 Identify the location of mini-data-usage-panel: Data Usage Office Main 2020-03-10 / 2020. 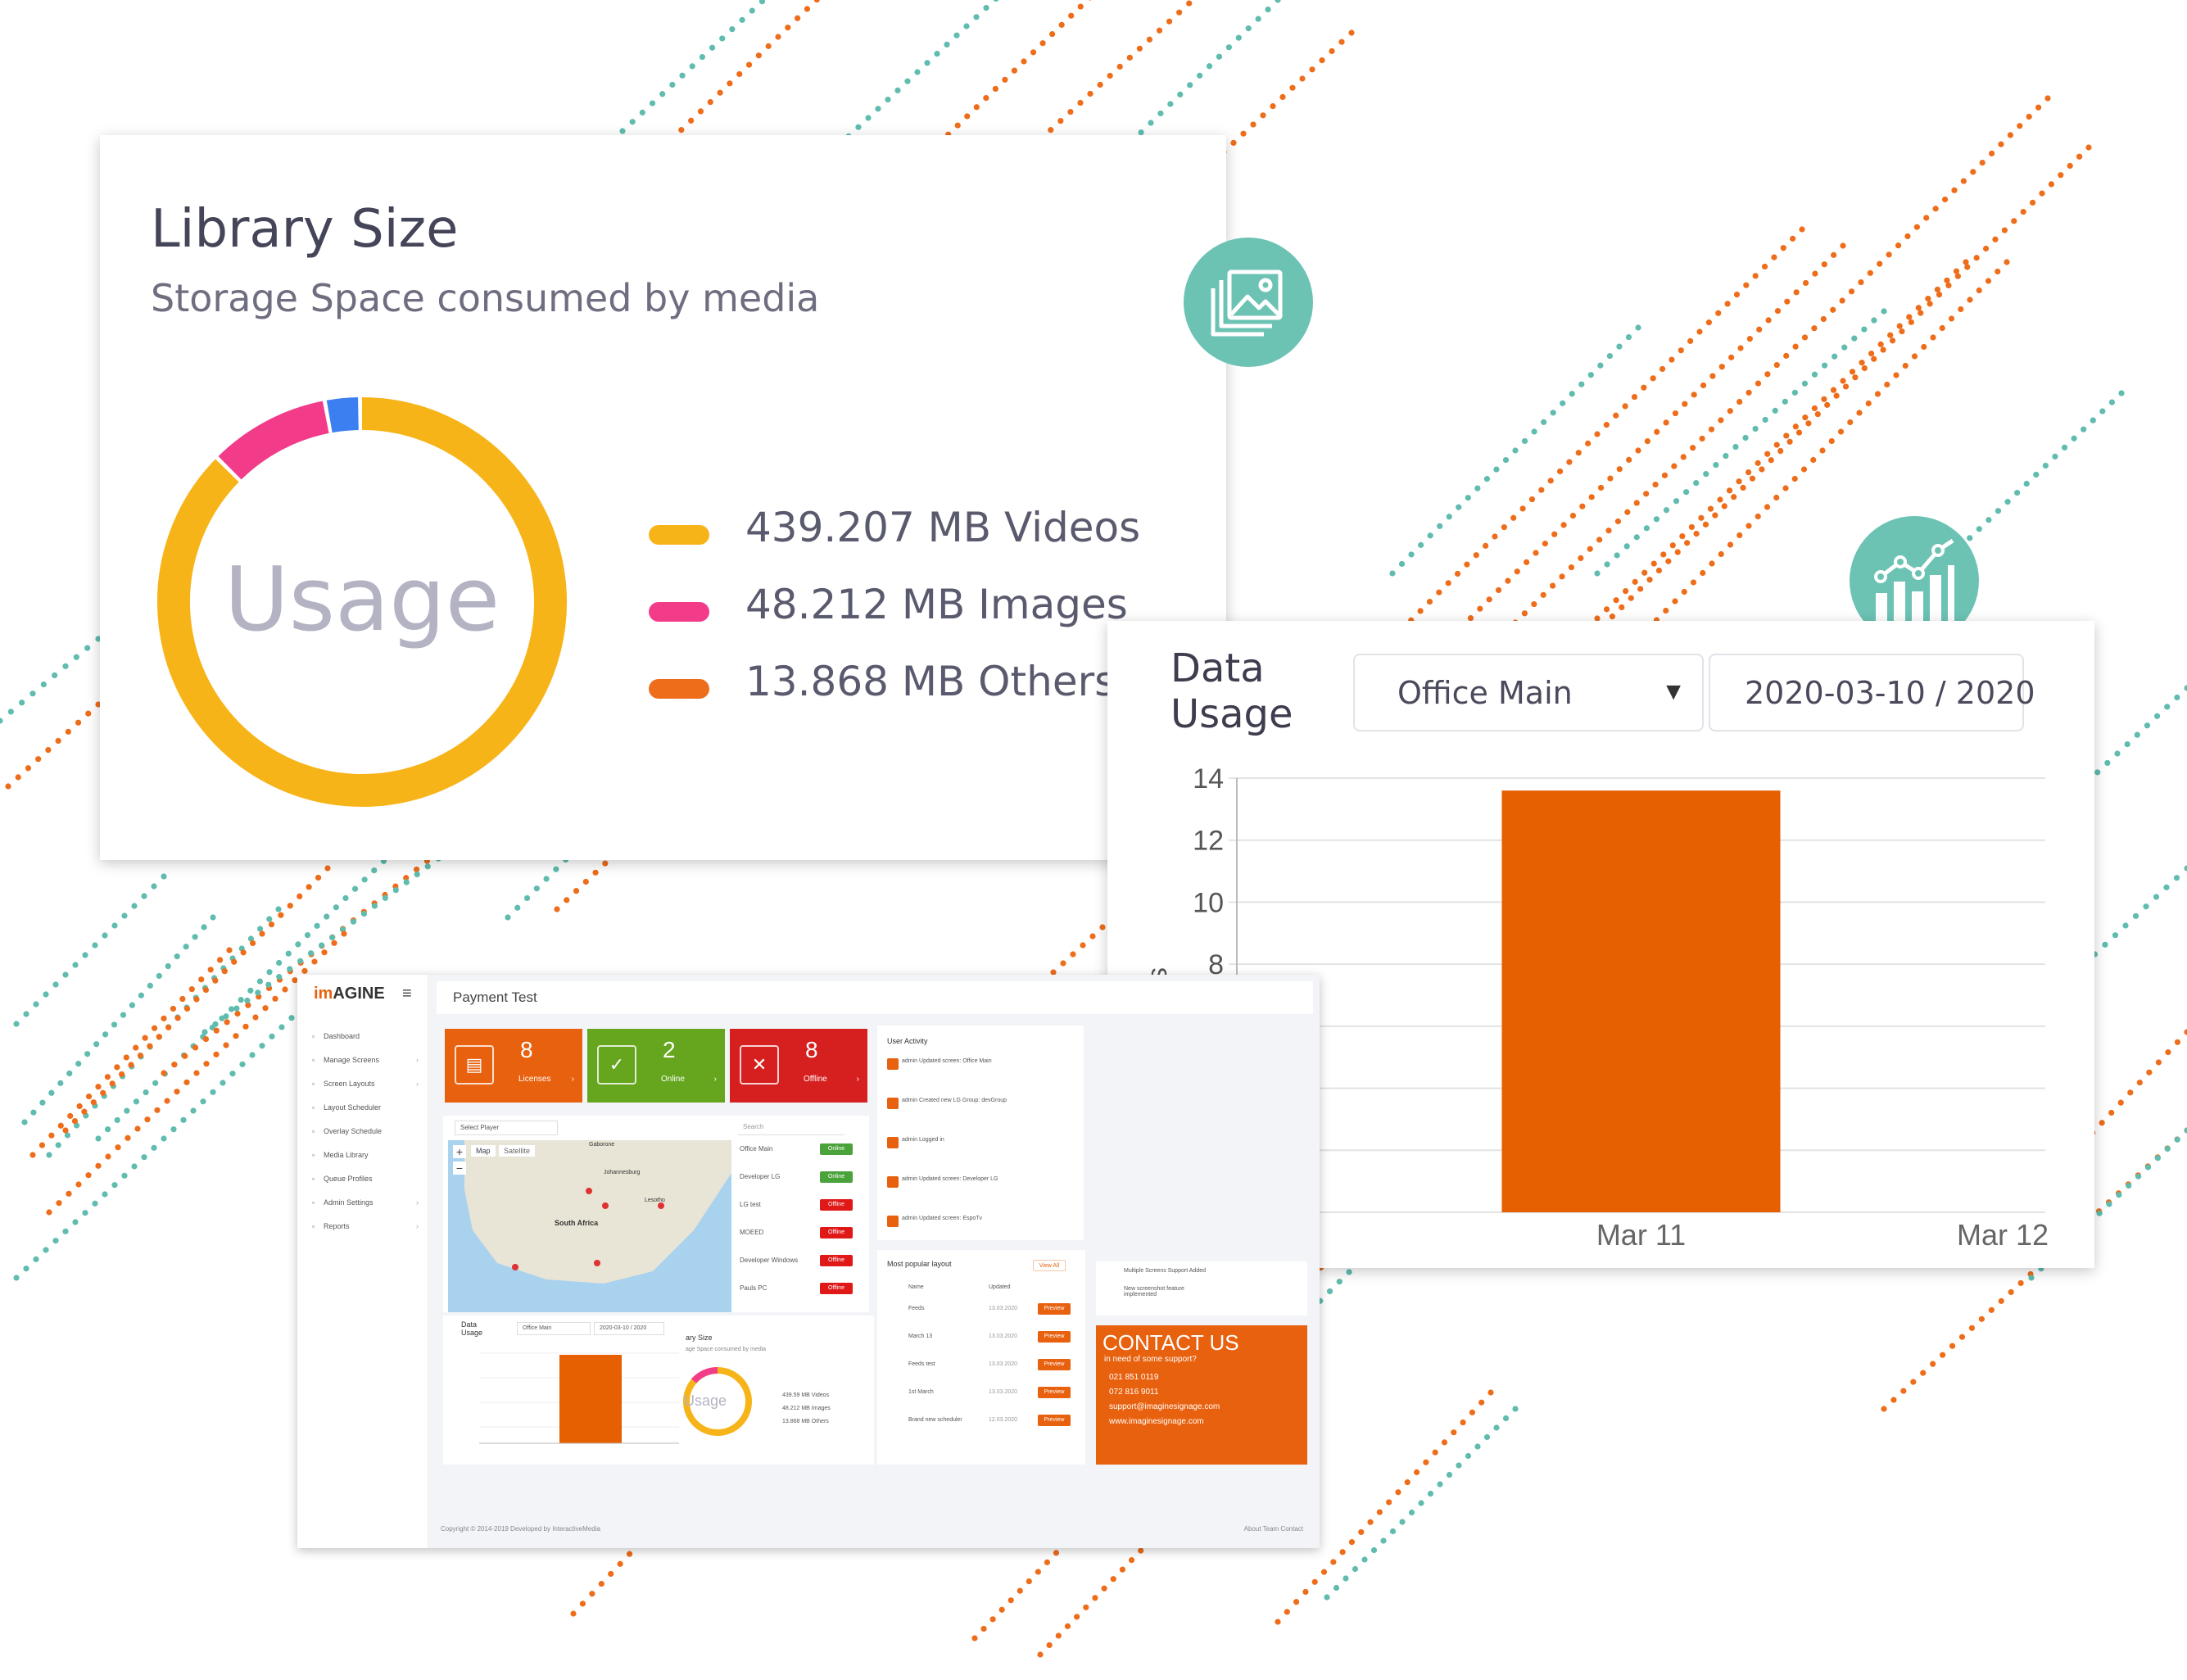
(578, 1390).